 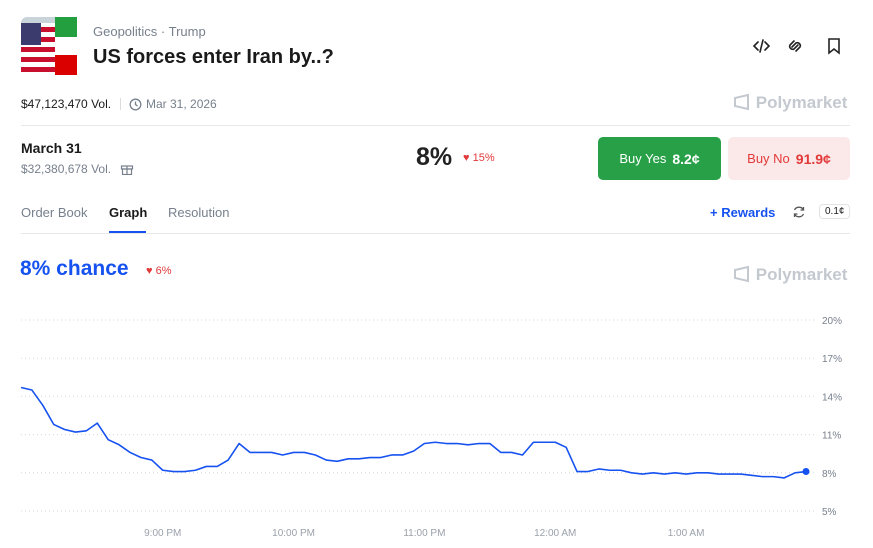 I want to click on volume: $47,123,470 Vol., so click(x=66, y=104).